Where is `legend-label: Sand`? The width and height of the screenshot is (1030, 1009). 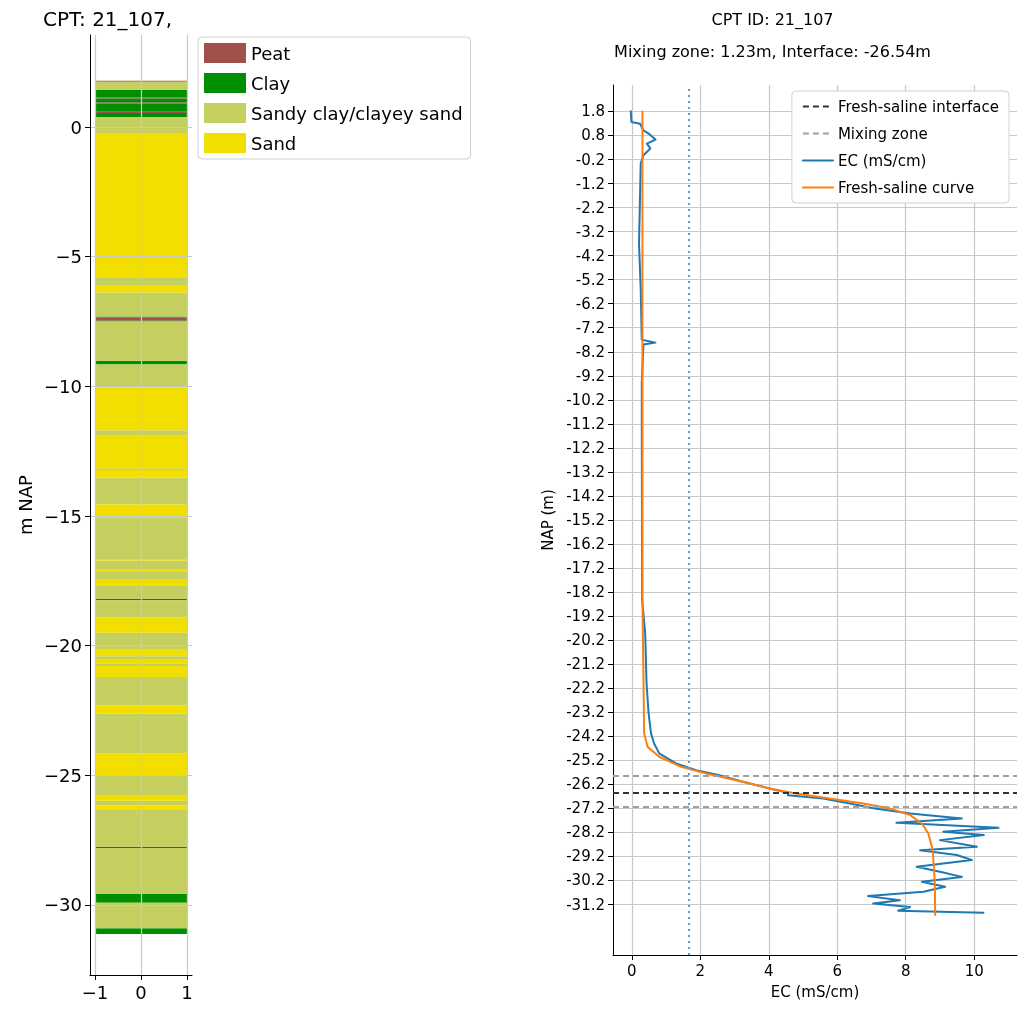 legend-label: Sand is located at coordinates (274, 143).